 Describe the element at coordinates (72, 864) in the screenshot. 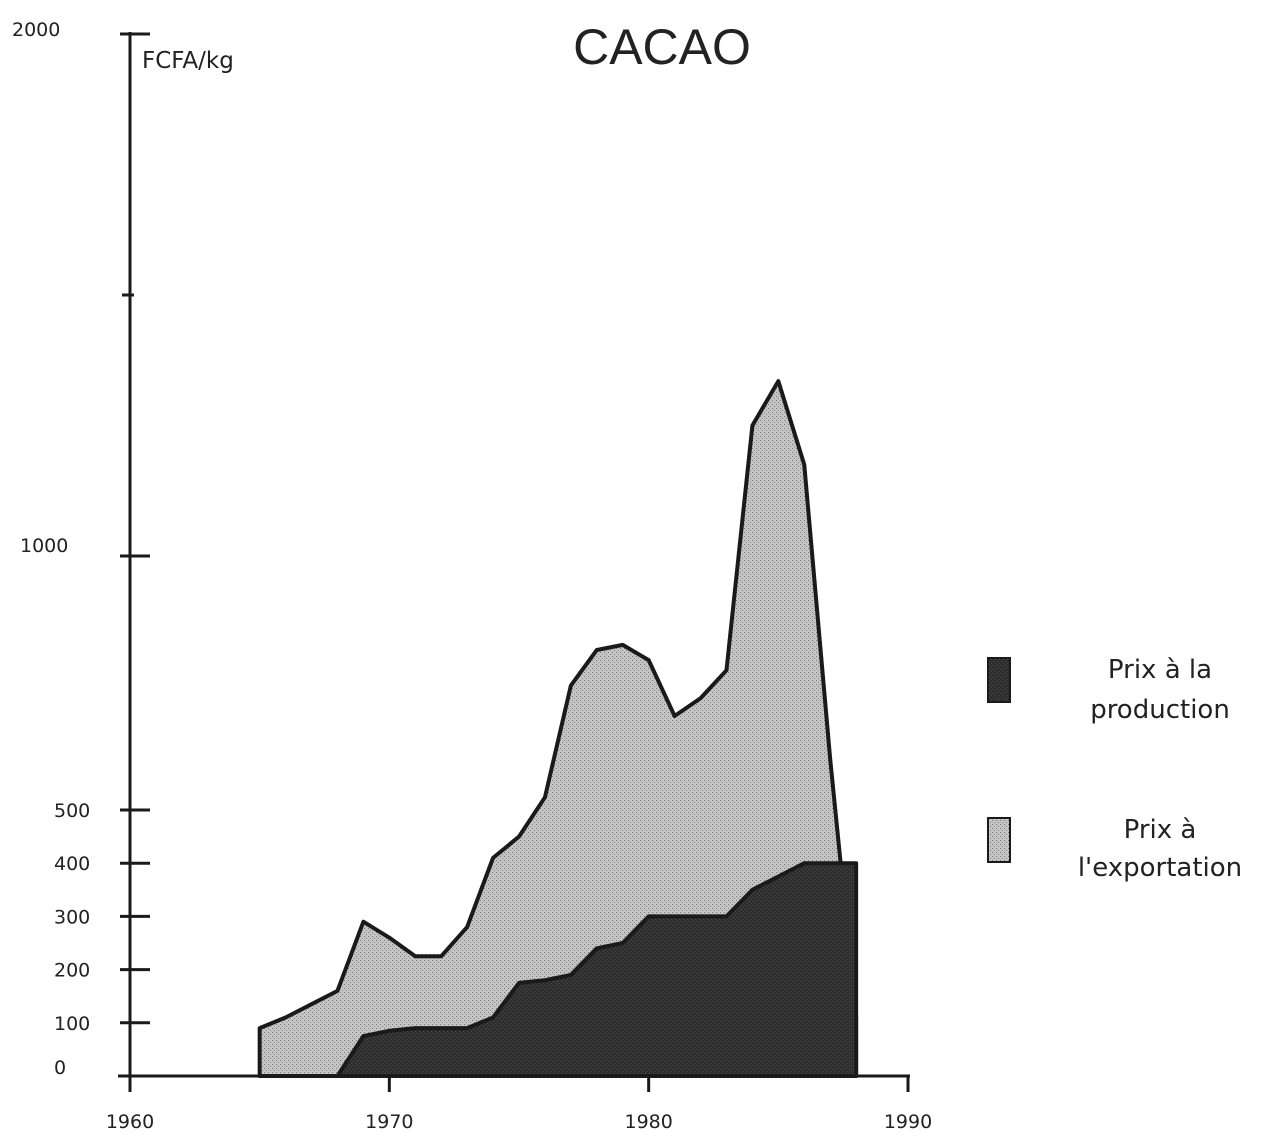

I see `y-tick-label: 400` at that location.